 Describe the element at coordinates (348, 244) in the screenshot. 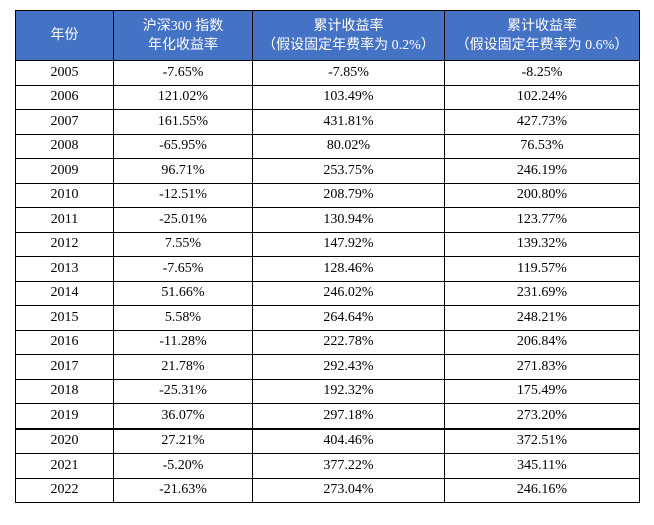

I see `cumulative-return-0-2-cell: 147.92%` at that location.